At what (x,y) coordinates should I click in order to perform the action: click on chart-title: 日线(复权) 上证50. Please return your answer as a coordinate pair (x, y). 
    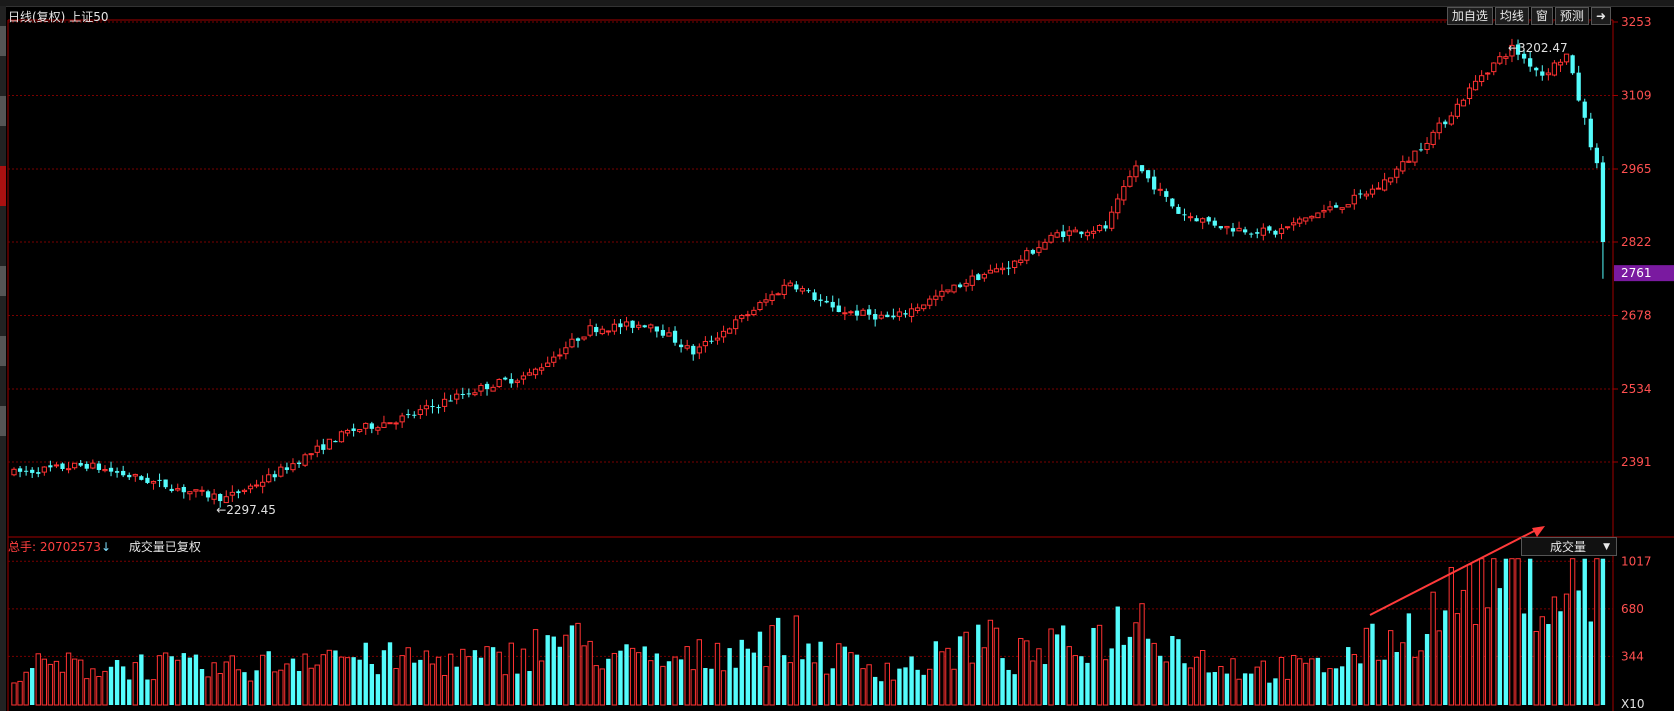
    Looking at the image, I should click on (58, 16).